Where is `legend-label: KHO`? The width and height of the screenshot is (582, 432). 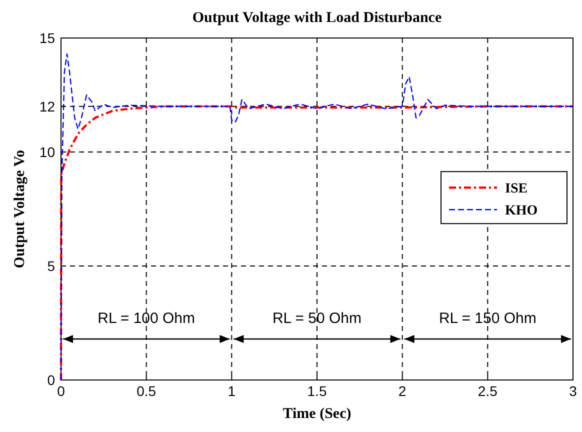
legend-label: KHO is located at coordinates (521, 211).